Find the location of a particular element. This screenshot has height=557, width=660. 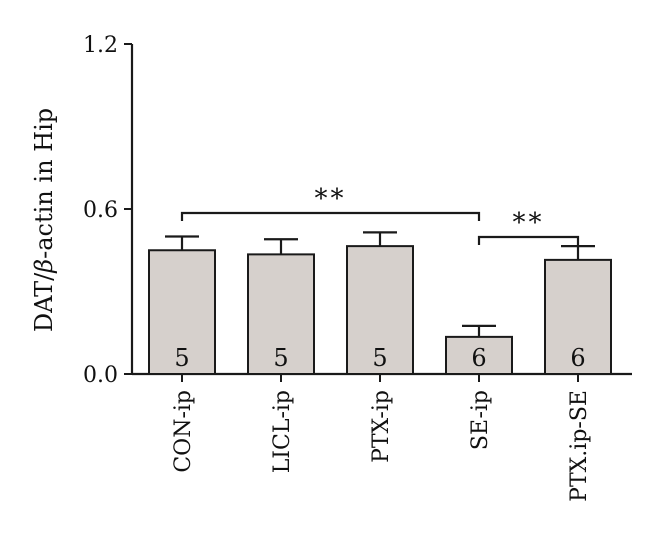

y-tick-label: 1.2 is located at coordinates (100, 45).